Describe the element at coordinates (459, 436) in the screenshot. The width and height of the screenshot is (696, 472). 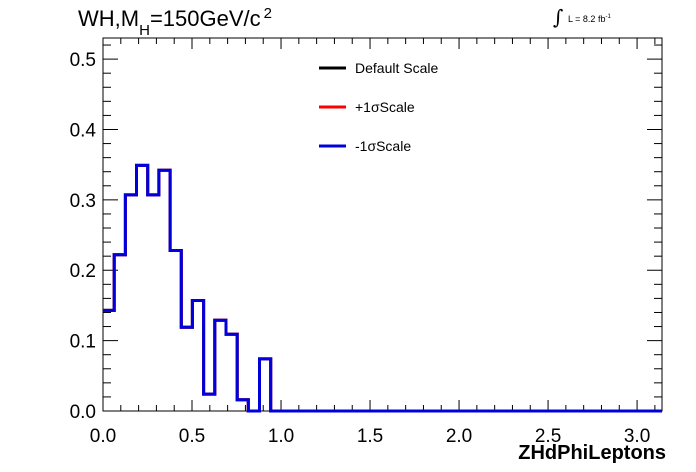
I see `x-tick-label: 2.0` at that location.